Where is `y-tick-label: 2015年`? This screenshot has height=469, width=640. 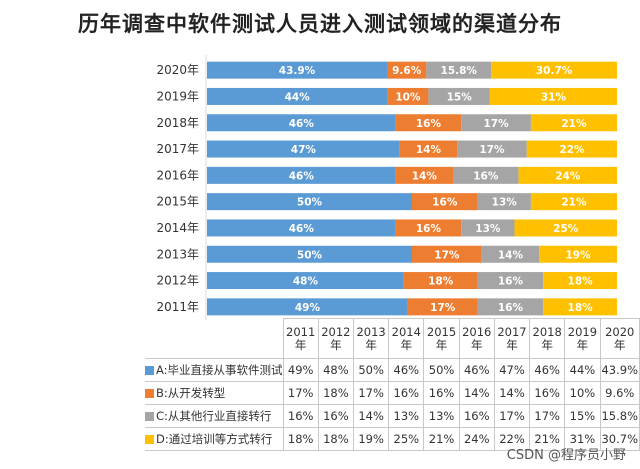 y-tick-label: 2015年 is located at coordinates (177, 202).